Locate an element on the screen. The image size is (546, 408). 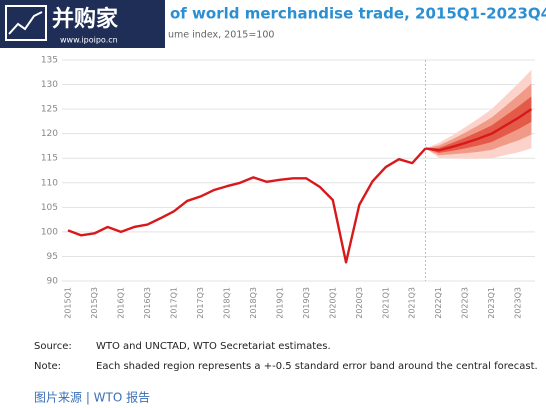
watermark-url: www.ipoipo.cn is located at coordinates (89, 40).